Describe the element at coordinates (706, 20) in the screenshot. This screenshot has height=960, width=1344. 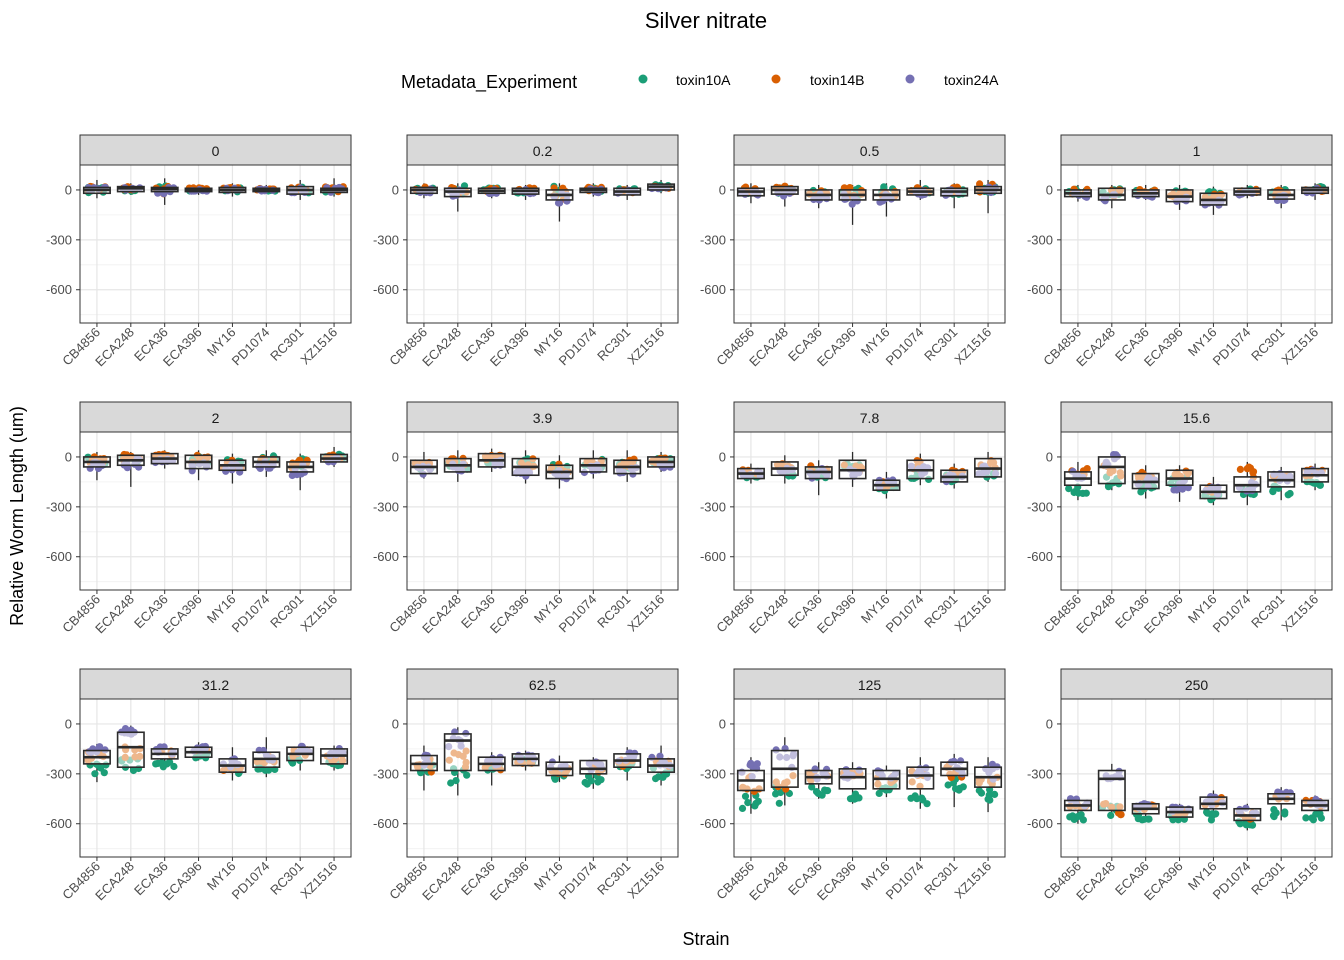
I see `chart-title: Silver nitrate` at that location.